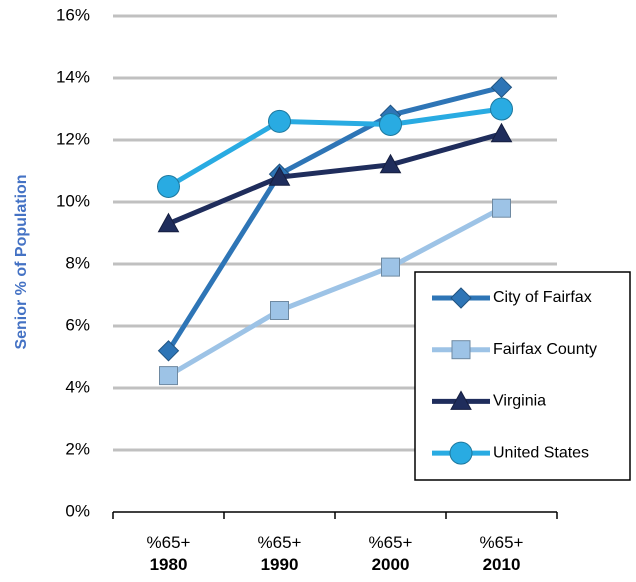  I want to click on y-axis-label: Senior % of Population, so click(21, 261).